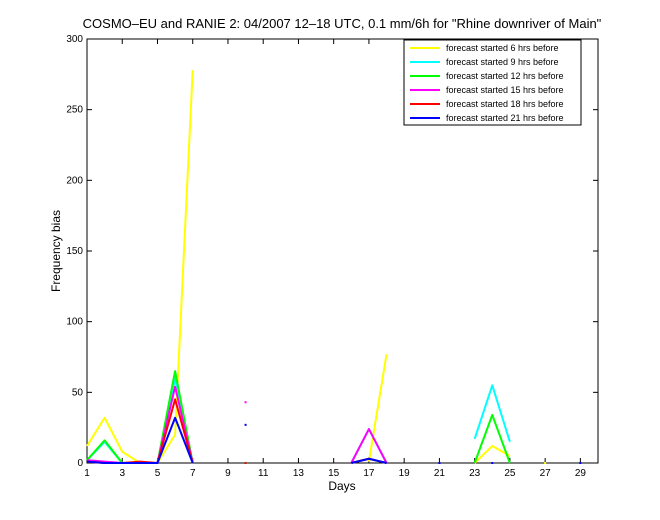 The width and height of the screenshot is (660, 520). What do you see at coordinates (74, 251) in the screenshot?
I see `y-tick-label: 150` at bounding box center [74, 251].